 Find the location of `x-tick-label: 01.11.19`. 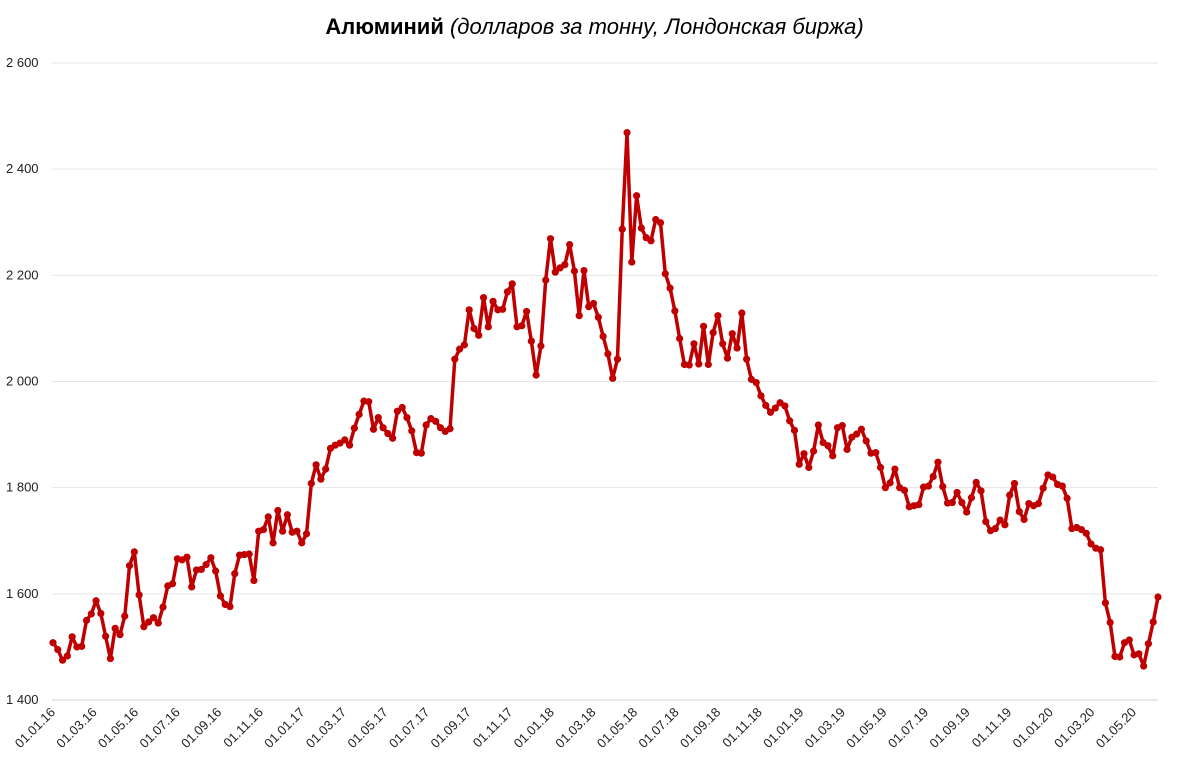

x-tick-label: 01.11.19 is located at coordinates (992, 728).